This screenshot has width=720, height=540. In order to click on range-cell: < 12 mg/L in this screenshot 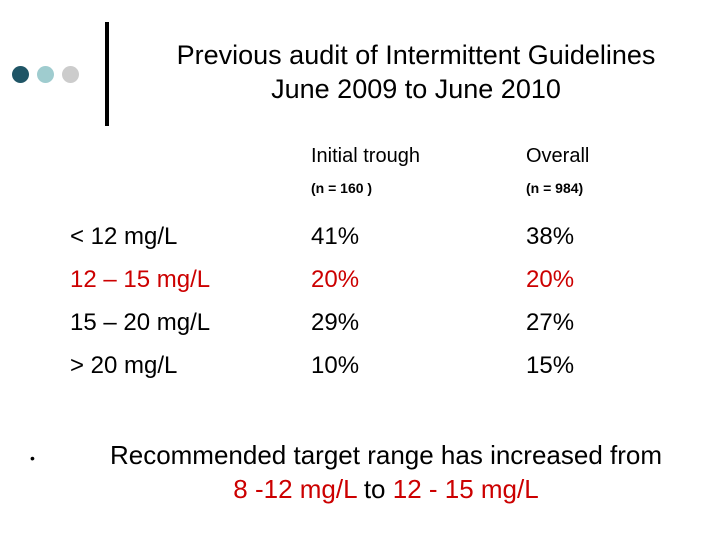, I will do `click(124, 236)`.